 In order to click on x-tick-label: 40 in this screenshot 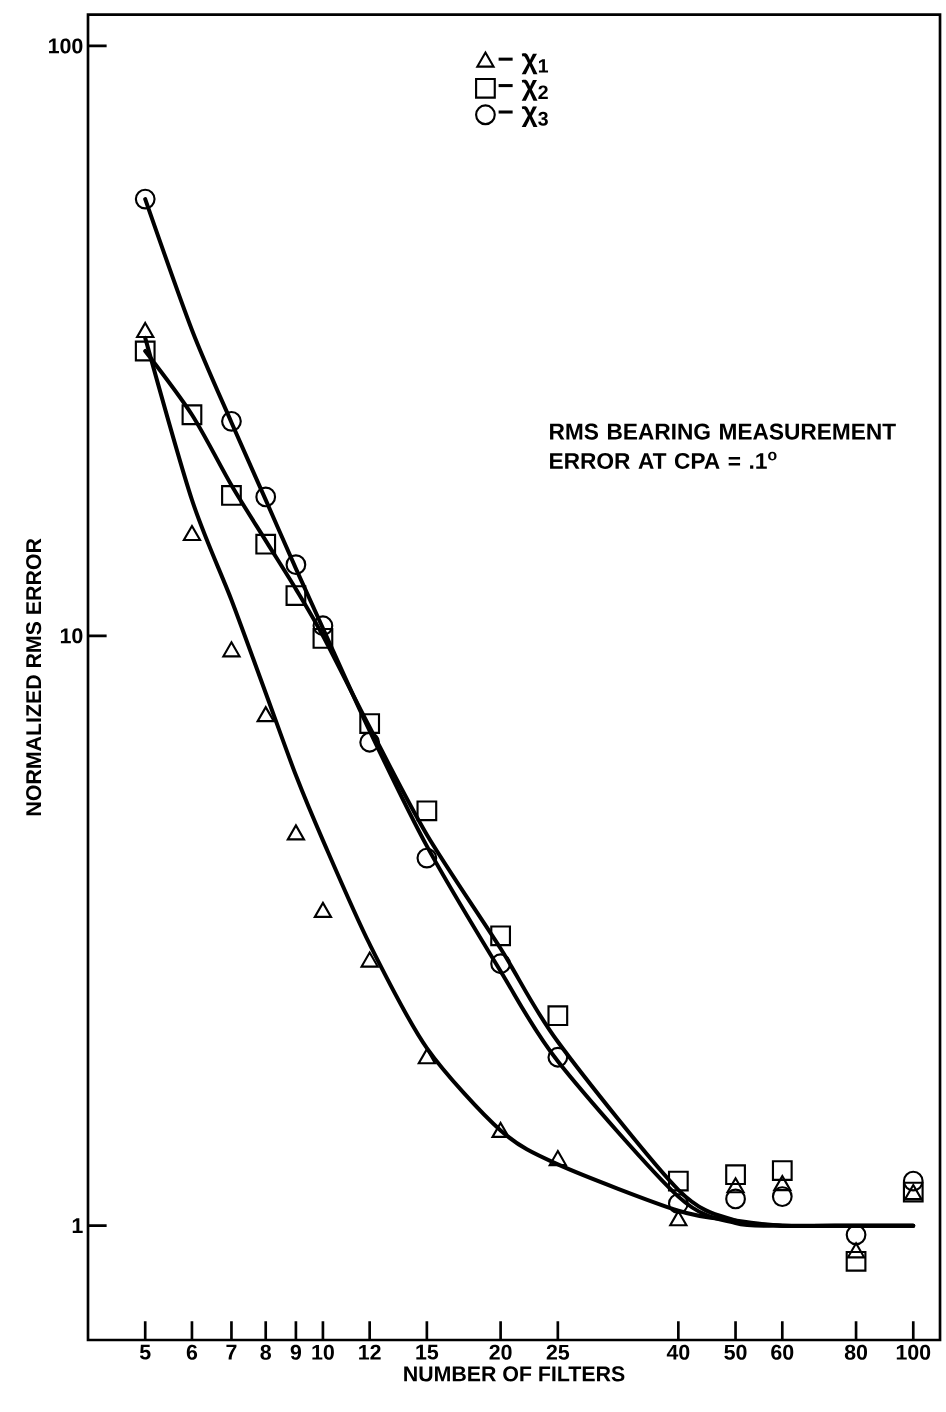, I will do `click(678, 1352)`.